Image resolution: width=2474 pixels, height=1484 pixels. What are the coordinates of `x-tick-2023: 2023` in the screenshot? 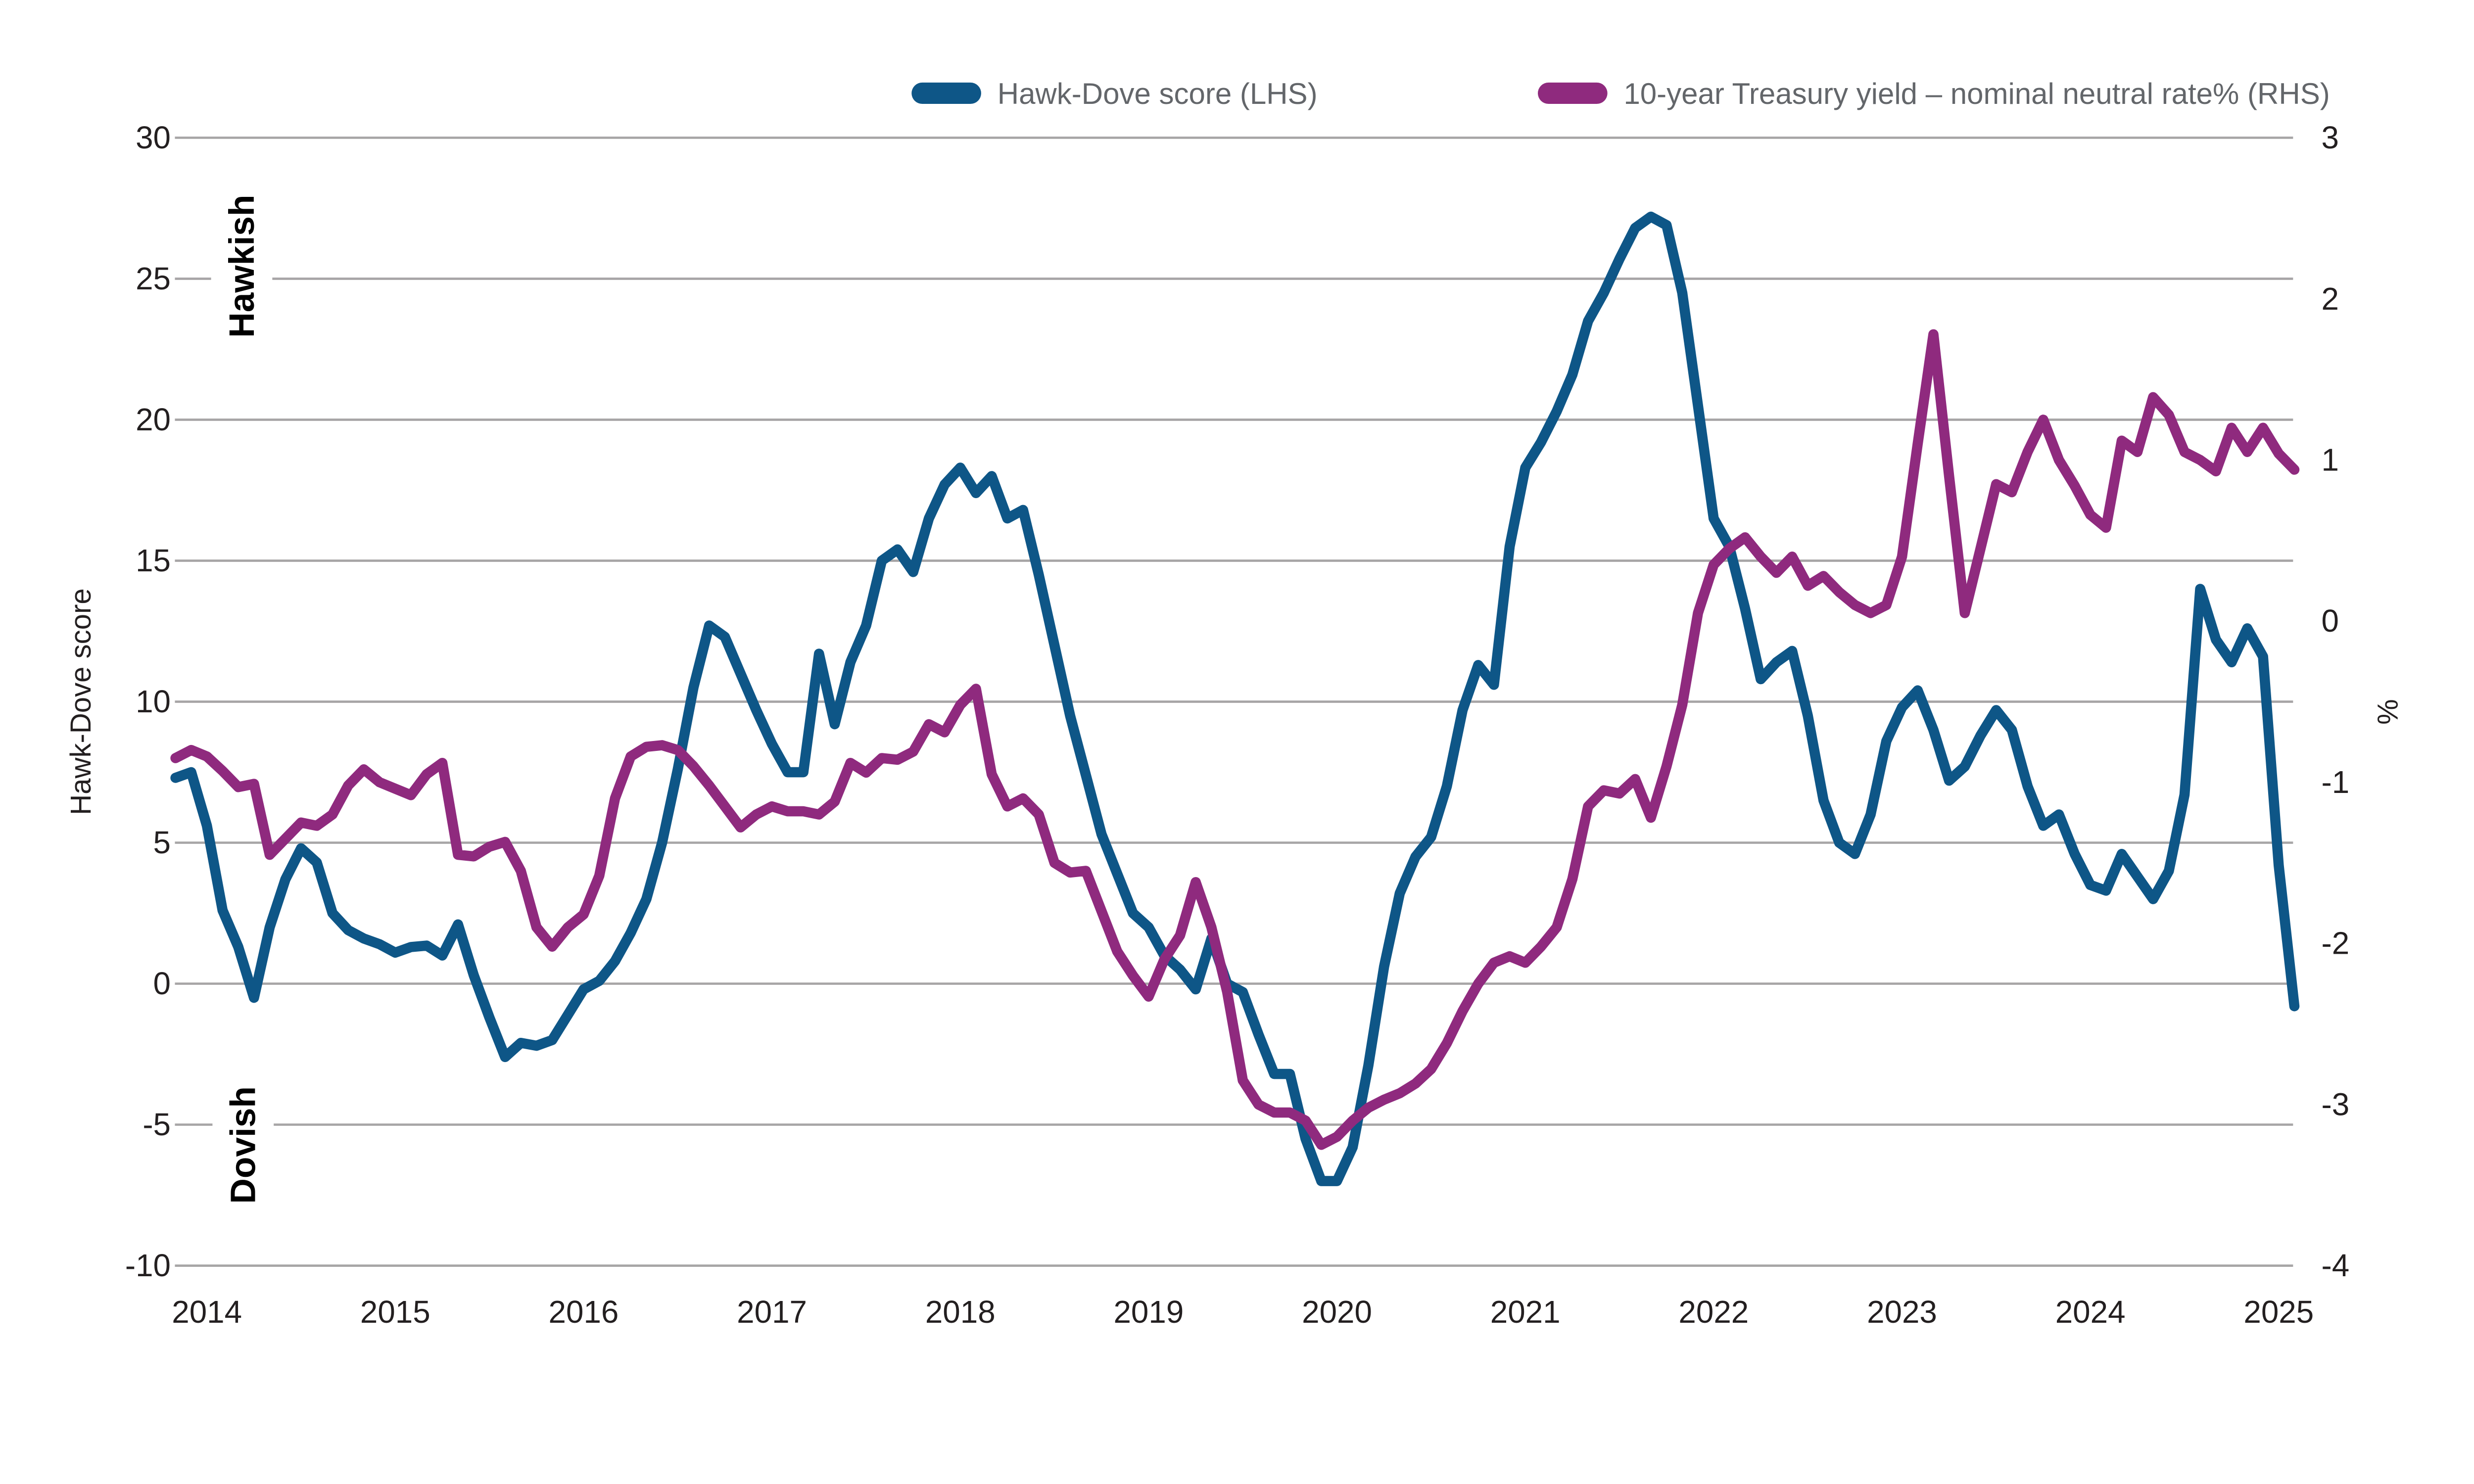 It's located at (1902, 1312).